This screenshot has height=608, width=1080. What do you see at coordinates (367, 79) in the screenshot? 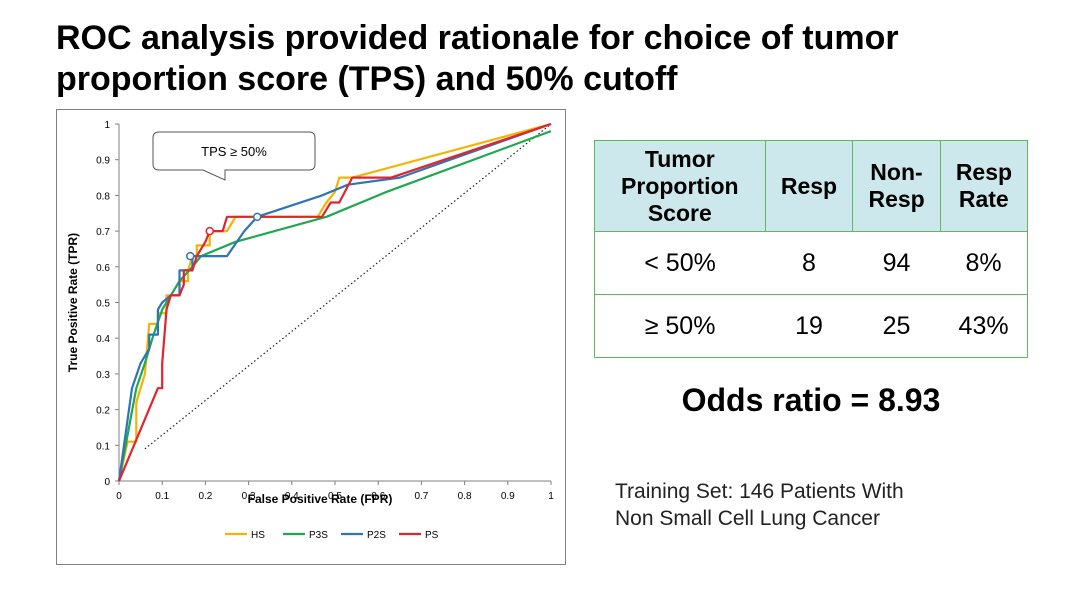
I see `title-line-2: proportion score (TPS) and 50% cutoff` at bounding box center [367, 79].